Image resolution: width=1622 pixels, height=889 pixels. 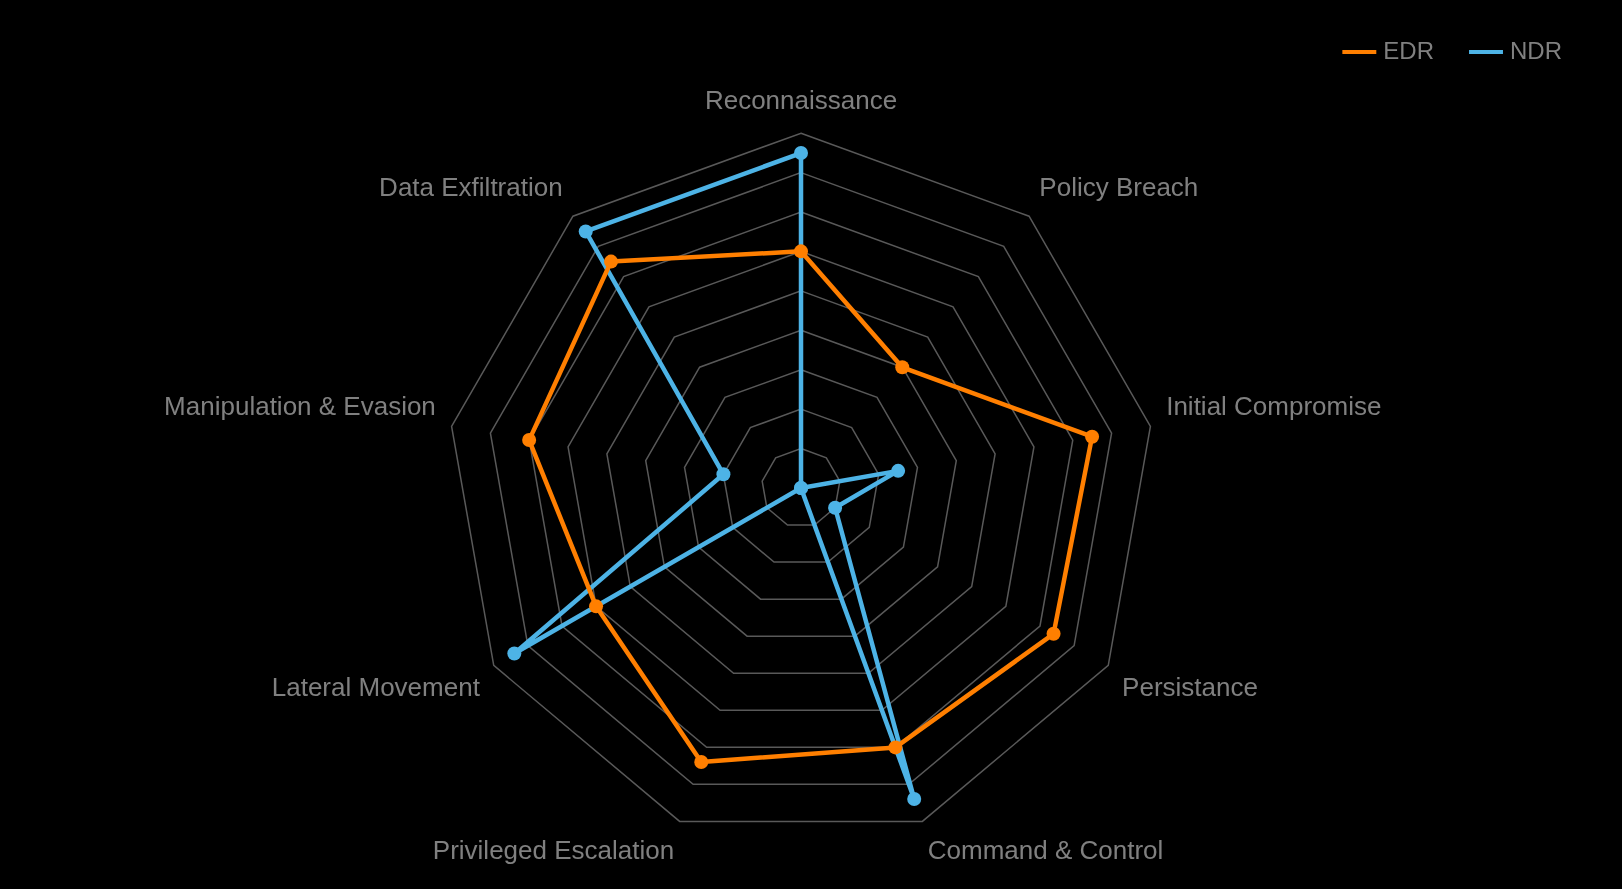 What do you see at coordinates (1190, 687) in the screenshot?
I see `spoke-label: Persistance` at bounding box center [1190, 687].